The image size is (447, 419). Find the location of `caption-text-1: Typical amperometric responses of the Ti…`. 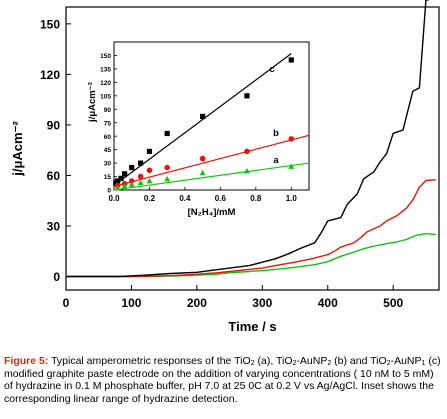

caption-text-1: Typical amperometric responses of the Ti… is located at coordinates (149, 361).